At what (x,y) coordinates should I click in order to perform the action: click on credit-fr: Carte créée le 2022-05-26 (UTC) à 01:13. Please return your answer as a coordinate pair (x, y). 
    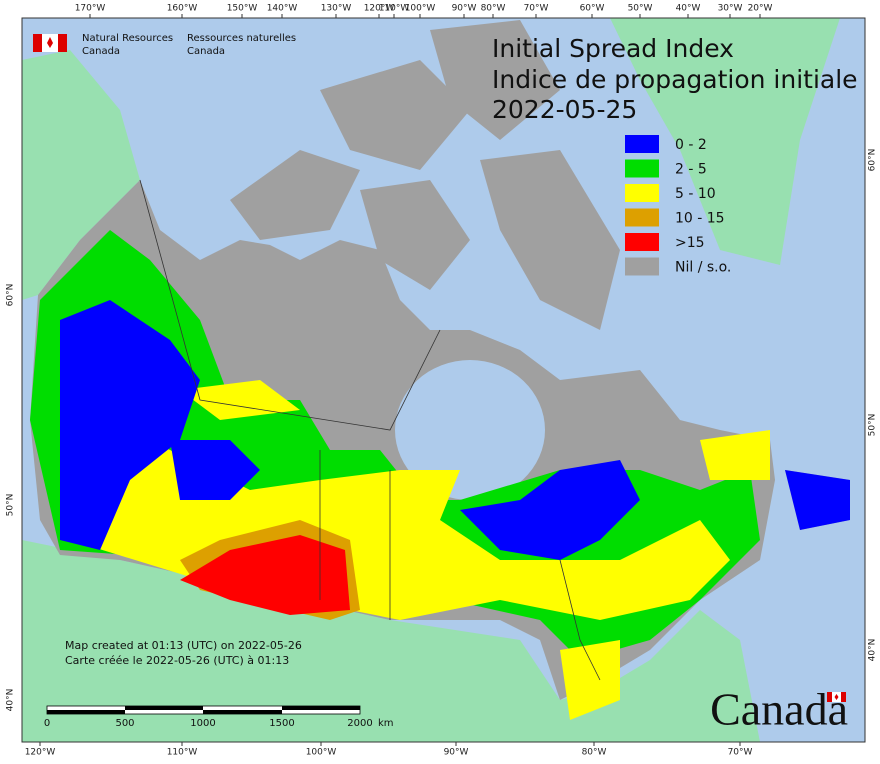
    Looking at the image, I should click on (177, 660).